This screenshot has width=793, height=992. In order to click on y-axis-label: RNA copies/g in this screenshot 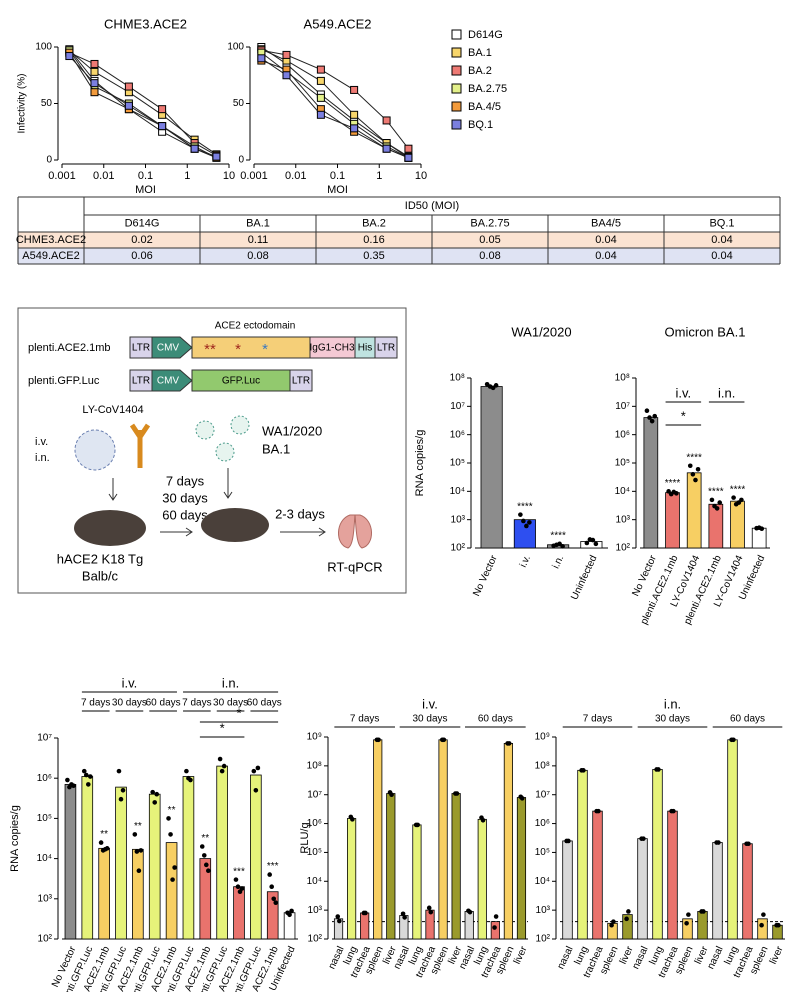, I will do `click(420, 463)`.